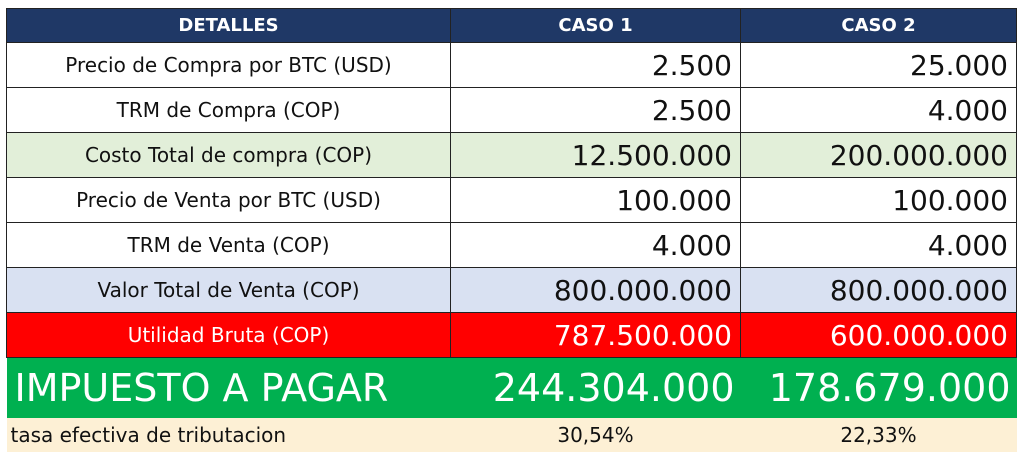 The image size is (1024, 471). I want to click on caso-2-value: 200.000.000, so click(878, 155).